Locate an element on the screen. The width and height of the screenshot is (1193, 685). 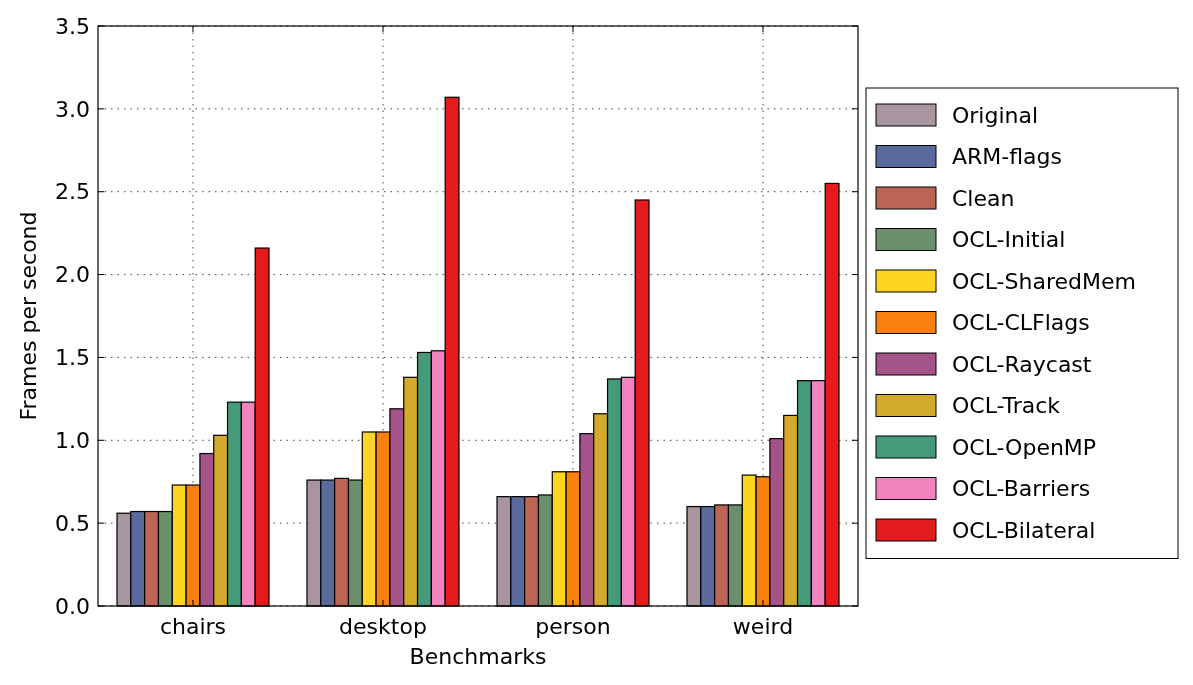
y-axis-title: Frames per second is located at coordinates (28, 316).